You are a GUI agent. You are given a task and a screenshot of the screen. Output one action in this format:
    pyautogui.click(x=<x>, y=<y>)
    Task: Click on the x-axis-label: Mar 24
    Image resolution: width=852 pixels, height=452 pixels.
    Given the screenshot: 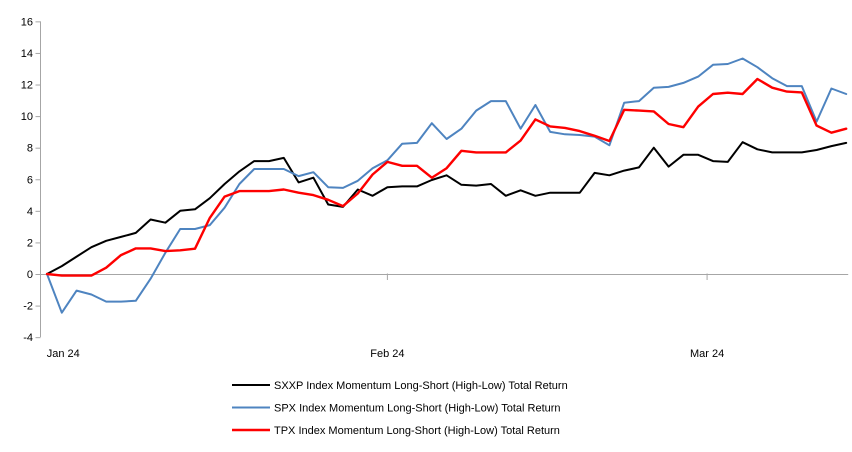 What is the action you would take?
    pyautogui.click(x=707, y=354)
    